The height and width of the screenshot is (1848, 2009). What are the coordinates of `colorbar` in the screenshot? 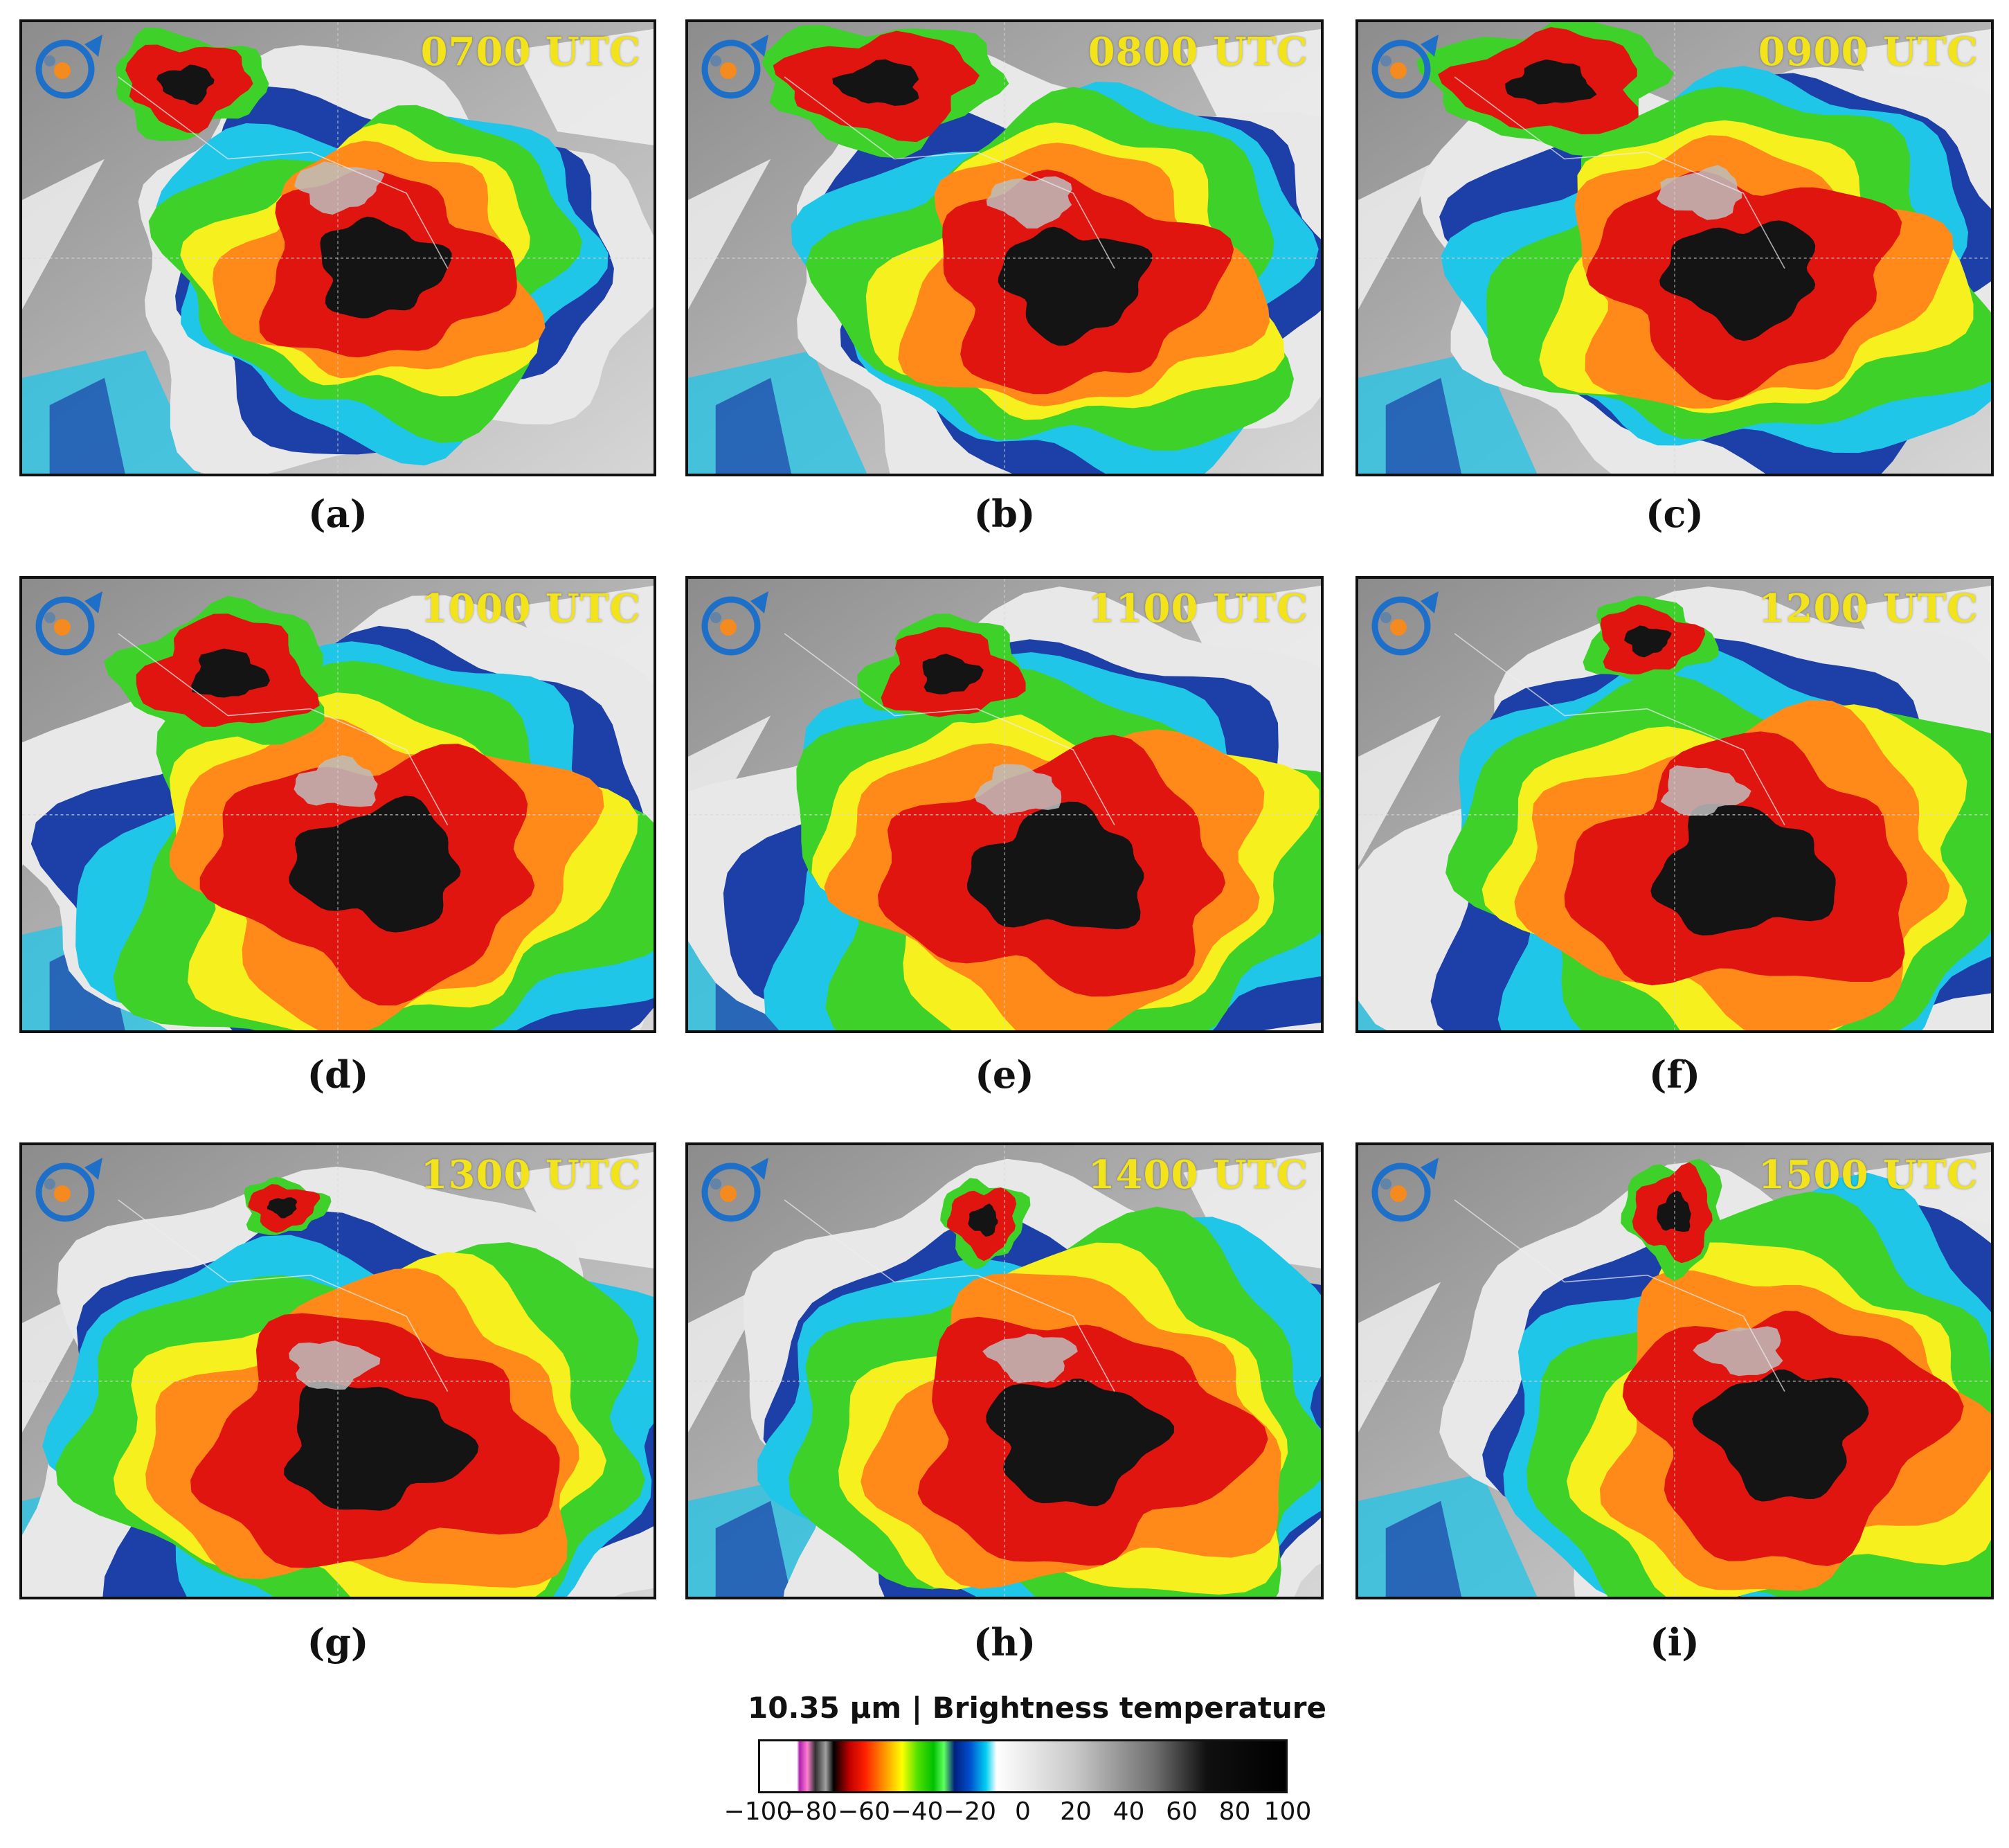 It's located at (1023, 1766).